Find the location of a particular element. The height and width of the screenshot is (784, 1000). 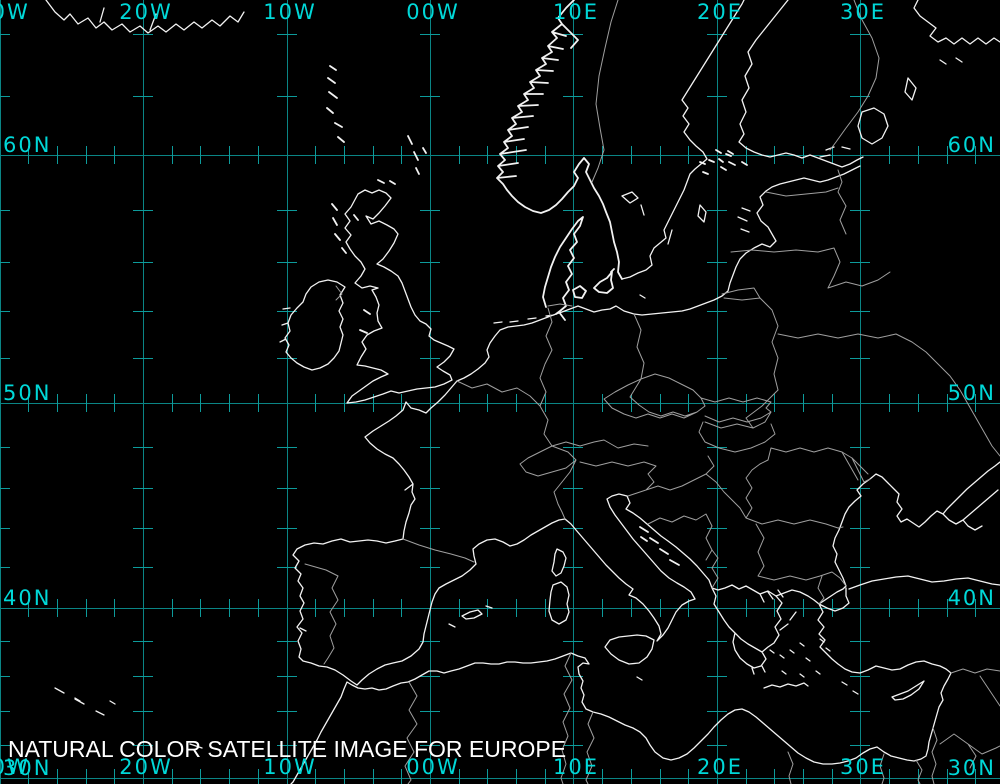

coastline-france-iberia is located at coordinates (429, 533).